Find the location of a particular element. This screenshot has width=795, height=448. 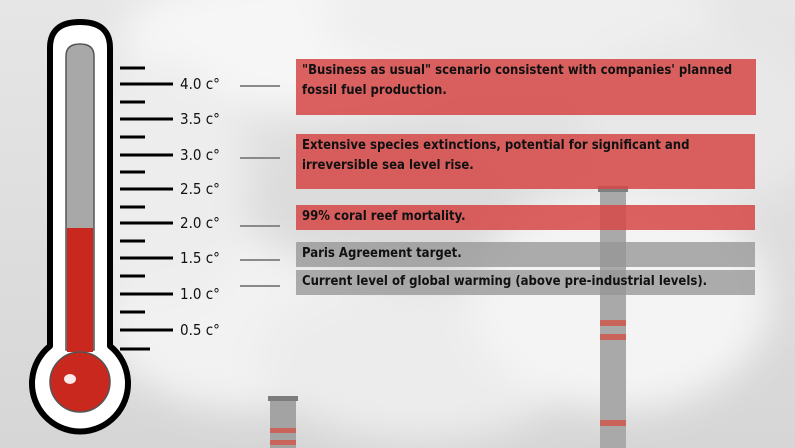

scenario-coral-reef-mortality: 99% coral reef mortality. is located at coordinates (525, 217).